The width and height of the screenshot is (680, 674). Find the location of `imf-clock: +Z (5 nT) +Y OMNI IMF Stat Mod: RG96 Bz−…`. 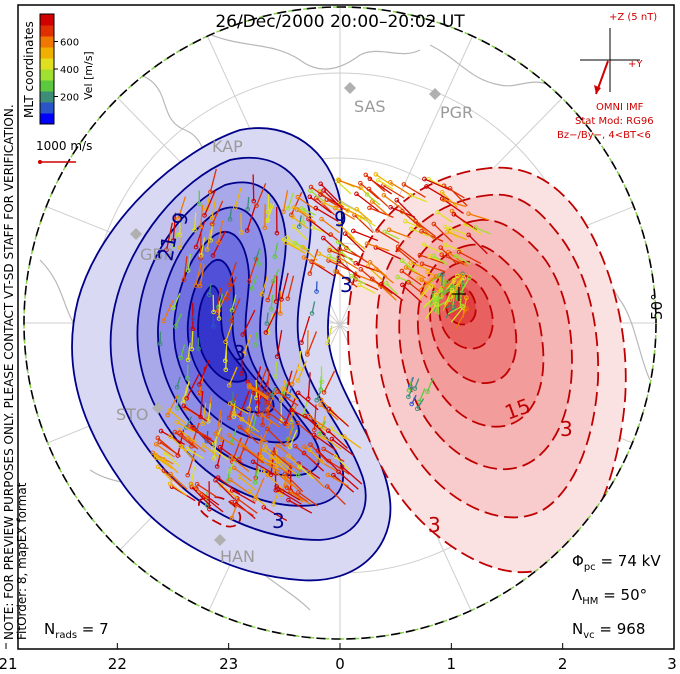

imf-clock: +Z (5 nT) +Y OMNI IMF Stat Mod: RG96 Bz−… is located at coordinates (607, 76).